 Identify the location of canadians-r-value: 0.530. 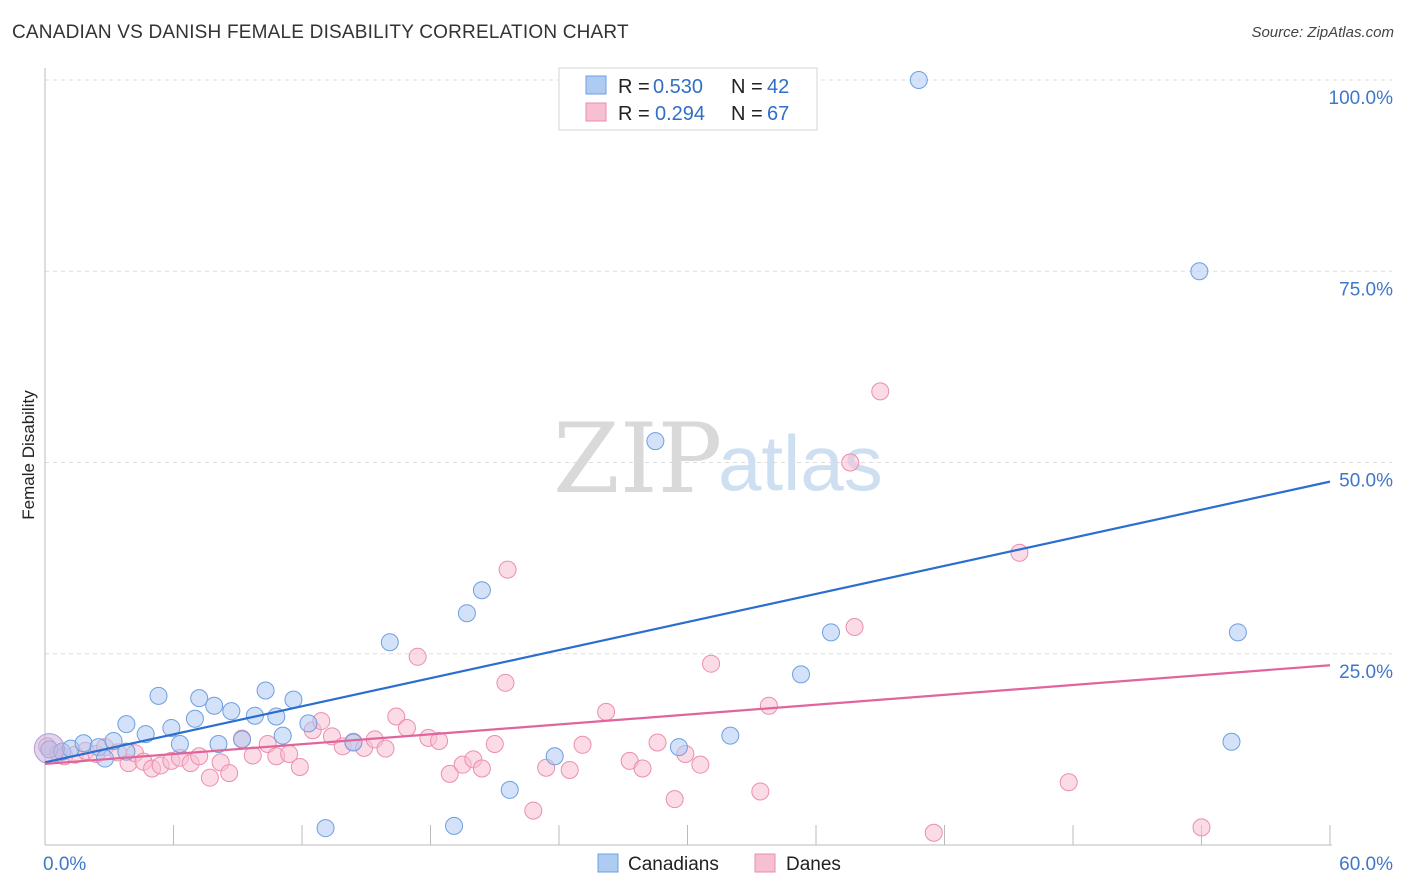
(678, 87).